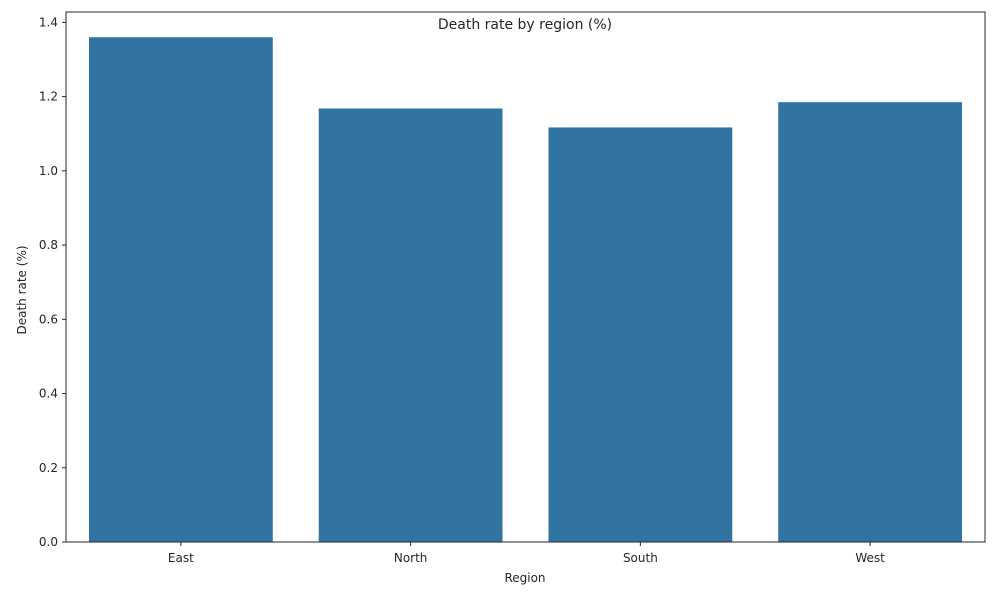 The height and width of the screenshot is (600, 1000). What do you see at coordinates (640, 334) in the screenshot?
I see `bar-south` at bounding box center [640, 334].